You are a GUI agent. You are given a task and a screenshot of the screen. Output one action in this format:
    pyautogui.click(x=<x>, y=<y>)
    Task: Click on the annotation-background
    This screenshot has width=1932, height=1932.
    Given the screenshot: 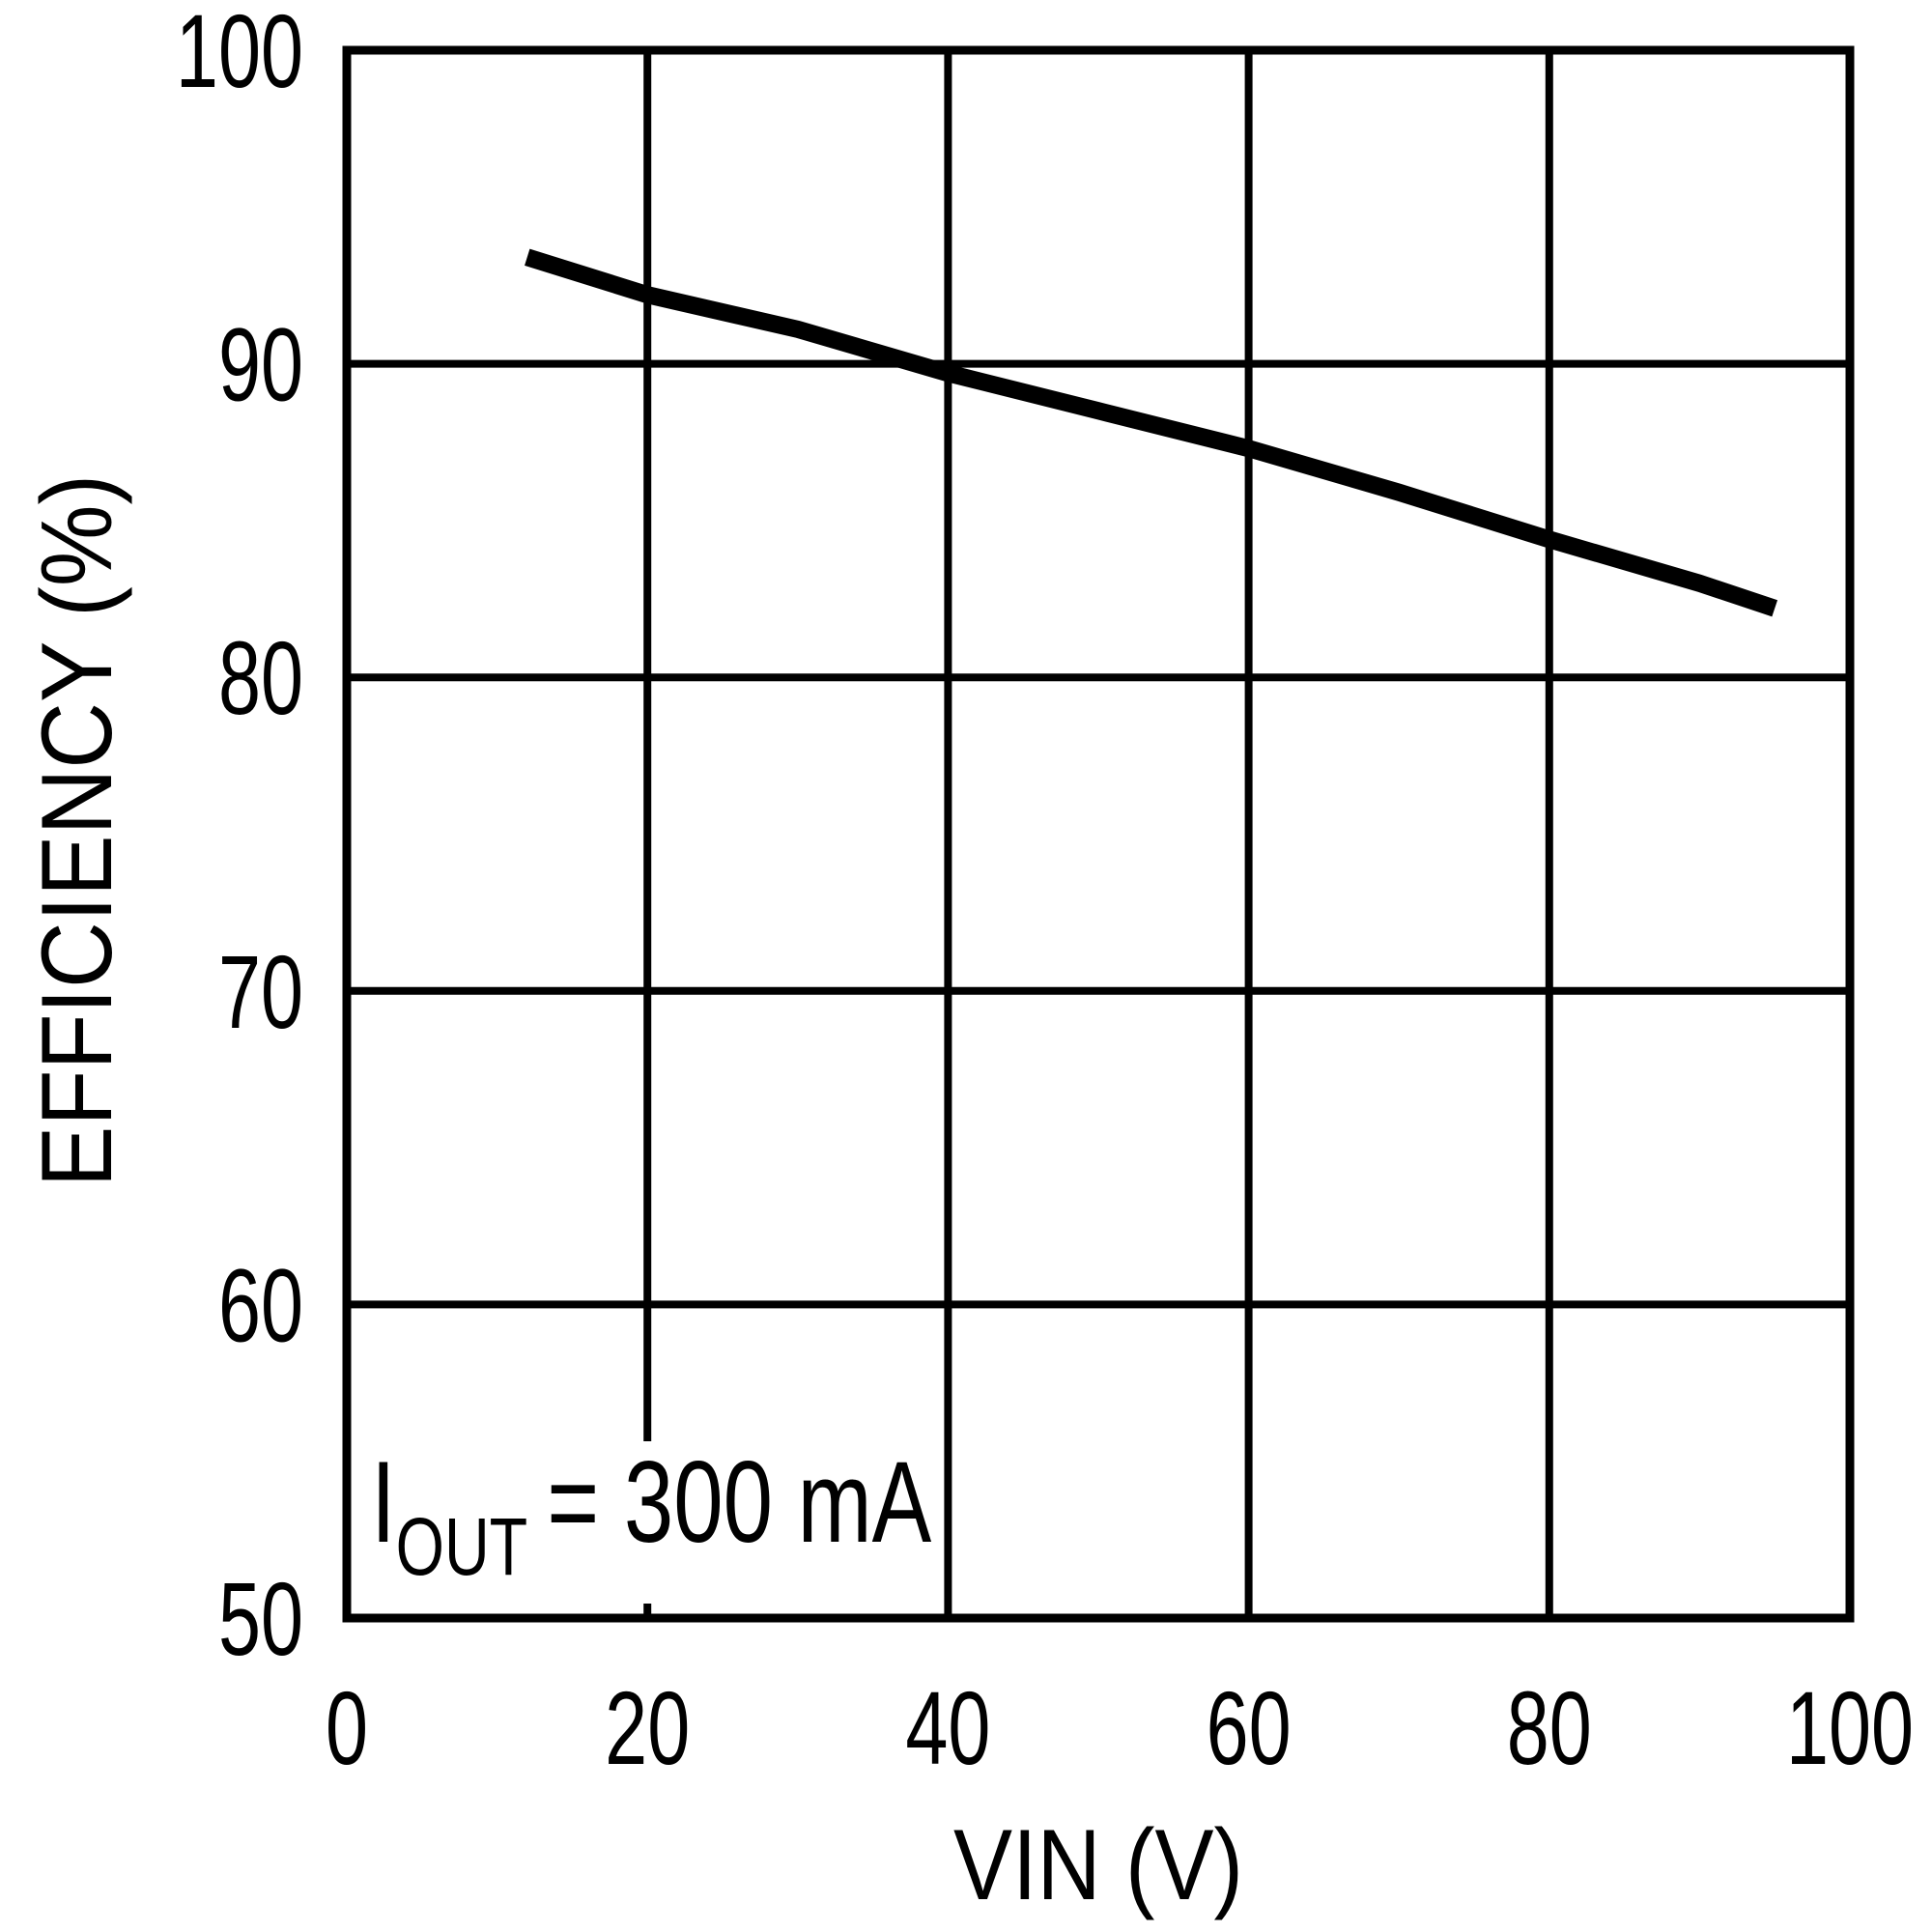 What is the action you would take?
    pyautogui.click(x=650, y=1522)
    